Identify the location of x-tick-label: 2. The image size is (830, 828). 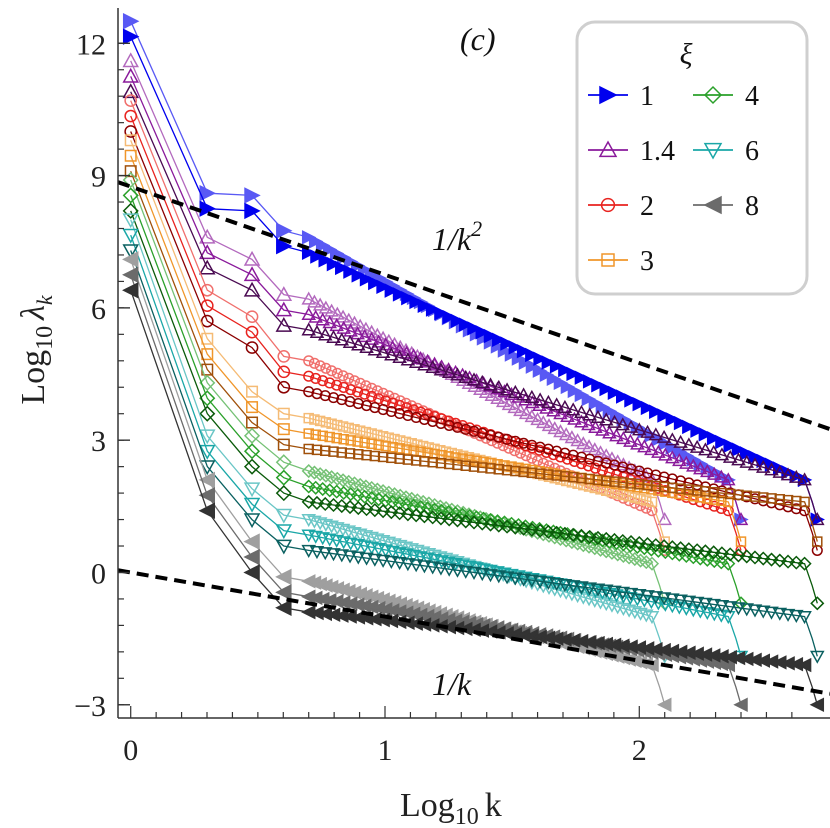
(639, 750).